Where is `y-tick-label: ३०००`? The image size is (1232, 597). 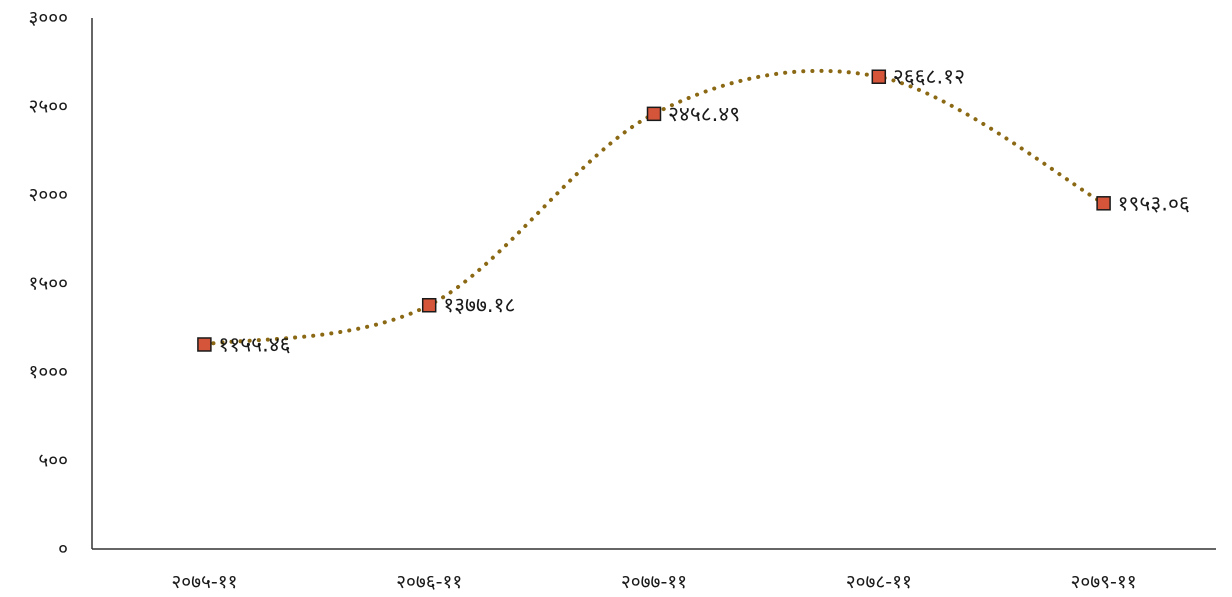 y-tick-label: ३००० is located at coordinates (48, 18).